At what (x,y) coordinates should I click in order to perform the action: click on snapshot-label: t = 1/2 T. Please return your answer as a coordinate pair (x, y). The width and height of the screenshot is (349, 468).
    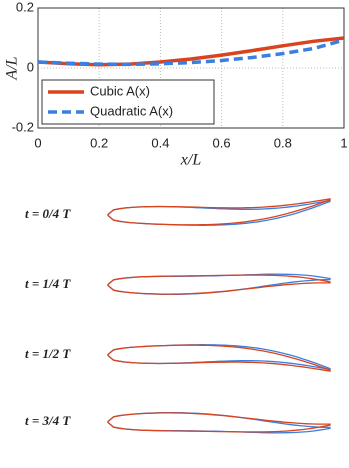
    Looking at the image, I should click on (48, 353).